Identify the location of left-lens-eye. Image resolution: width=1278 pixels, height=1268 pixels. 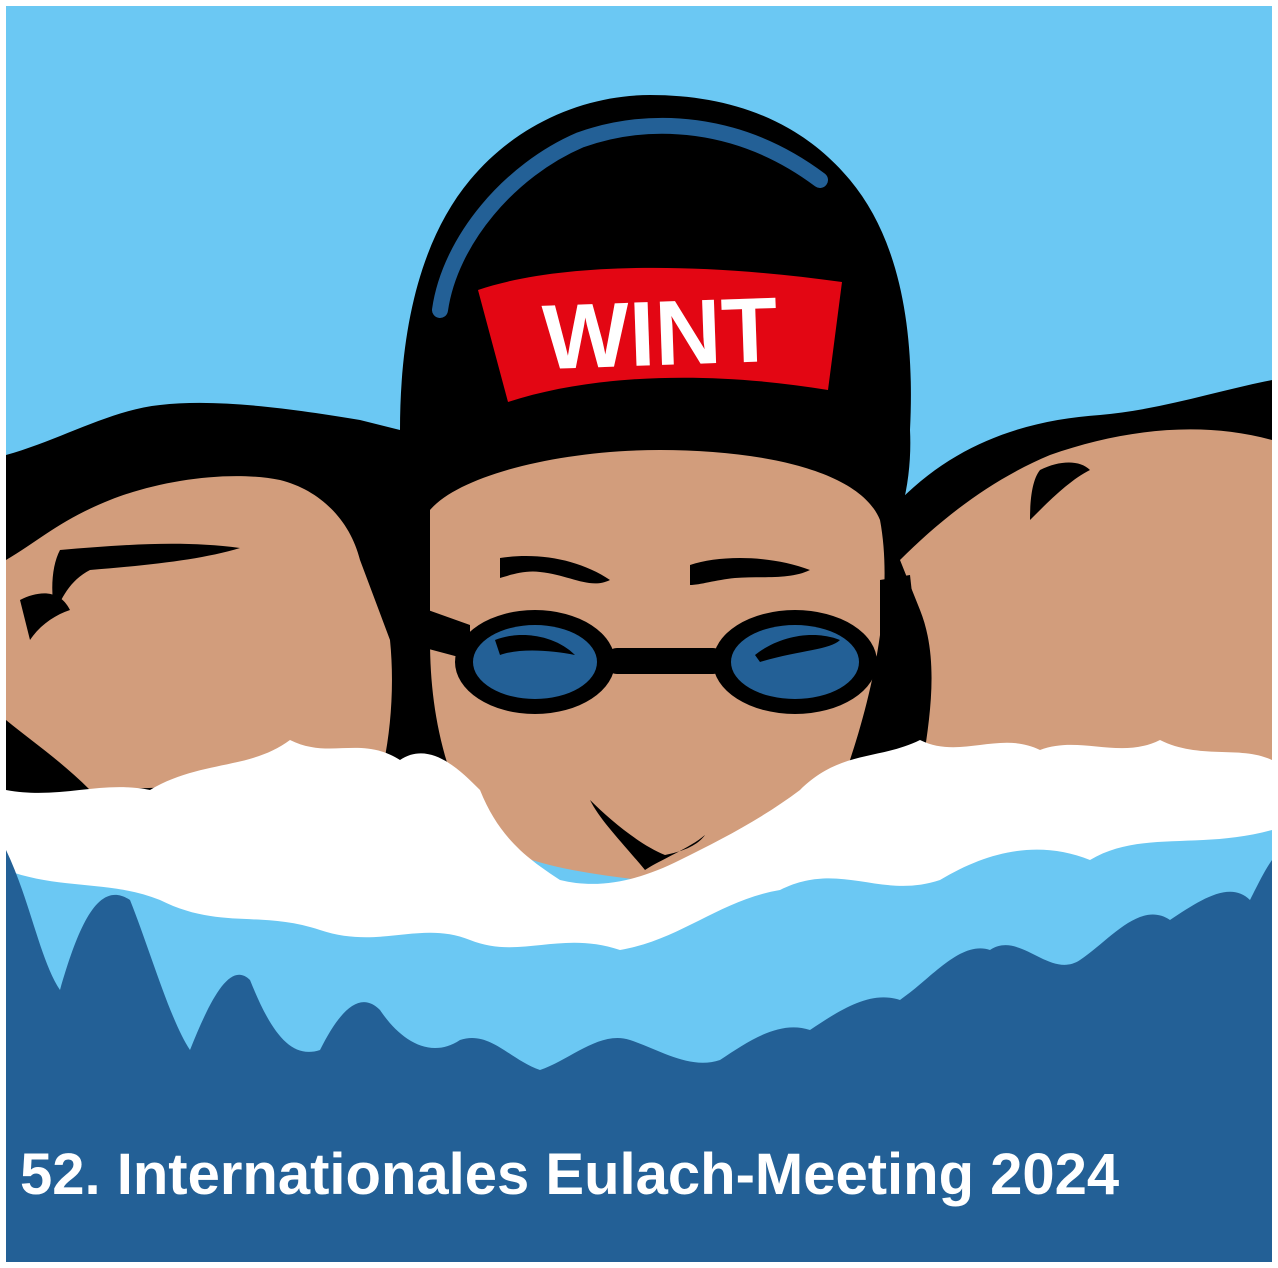
(535, 645).